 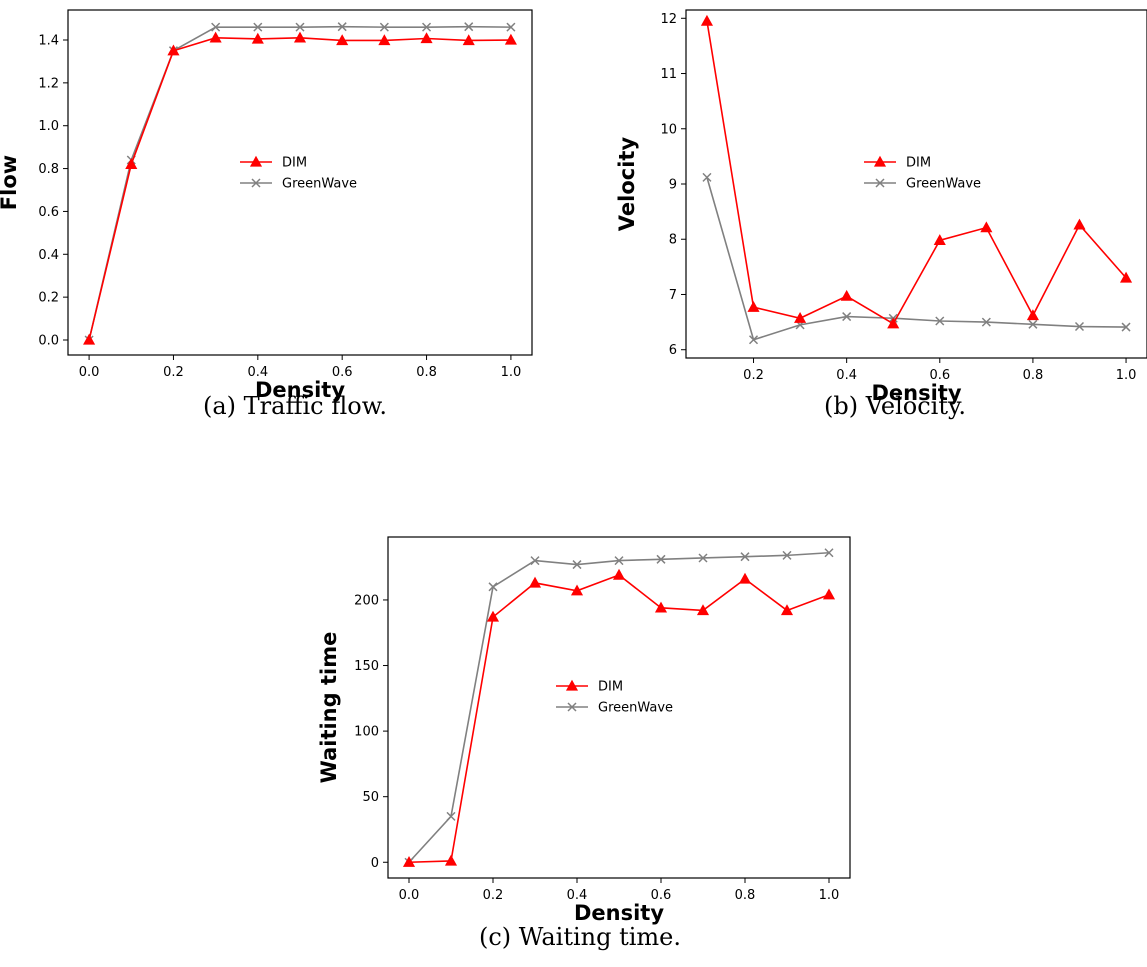 I want to click on y-tick-label: 11, so click(x=668, y=74).